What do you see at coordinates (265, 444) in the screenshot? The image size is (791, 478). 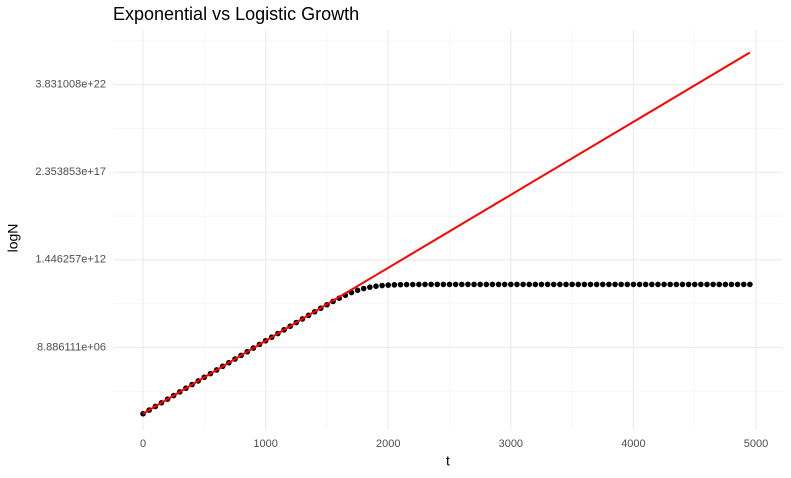 I see `x-tick-label: 1000` at bounding box center [265, 444].